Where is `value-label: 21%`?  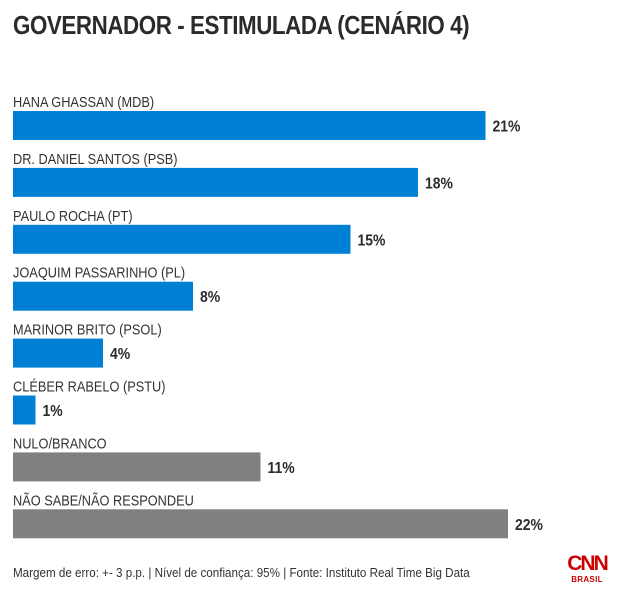
value-label: 21% is located at coordinates (507, 127).